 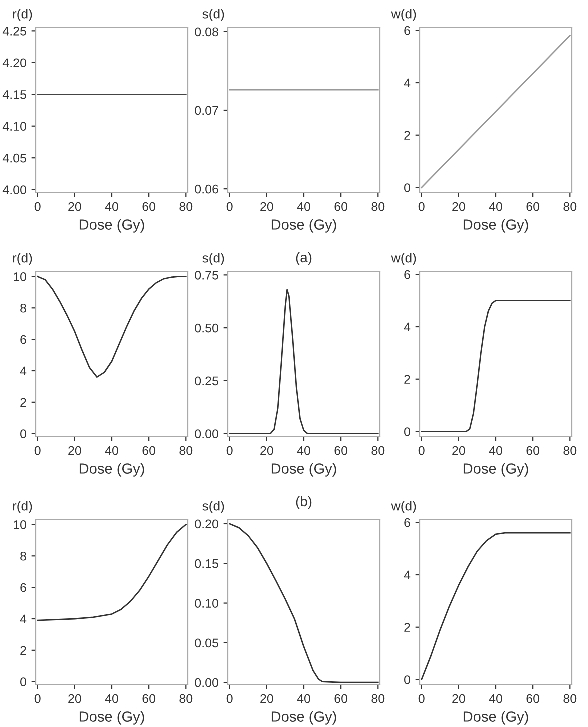 I want to click on y-tick-label: 0.50, so click(x=206, y=328).